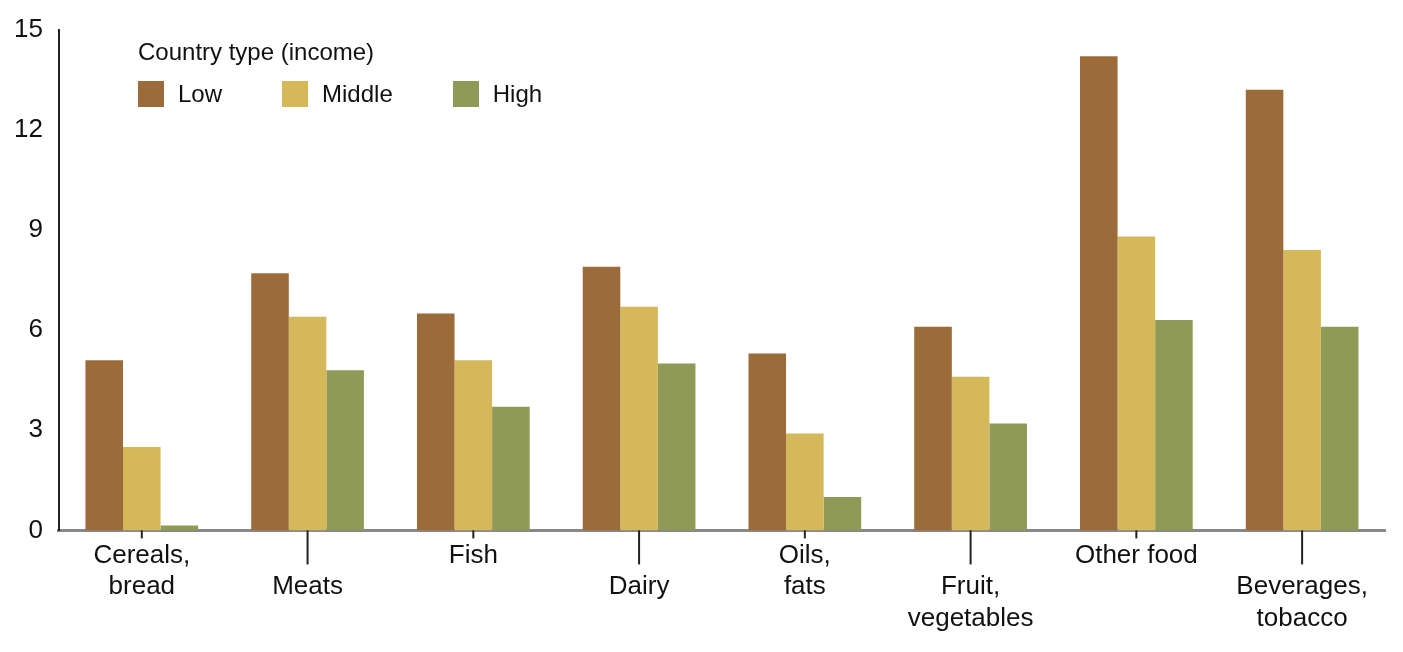 The height and width of the screenshot is (652, 1403). What do you see at coordinates (307, 585) in the screenshot?
I see `x-tick-label: Meats` at bounding box center [307, 585].